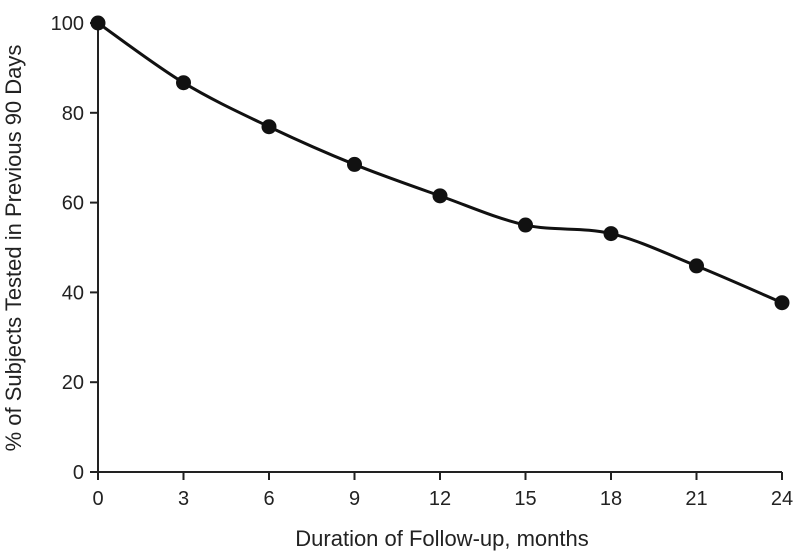  Describe the element at coordinates (183, 499) in the screenshot. I see `x-tick-label: 3` at that location.